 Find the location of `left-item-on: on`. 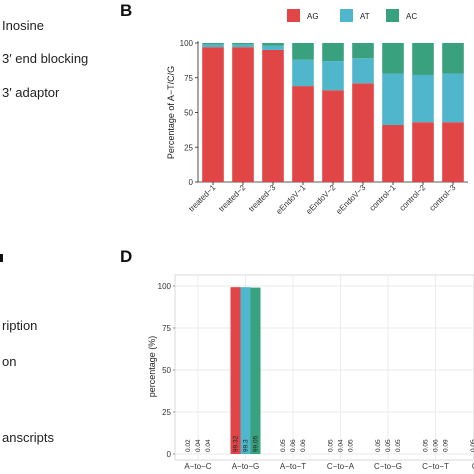

left-item-on: on is located at coordinates (9, 361).